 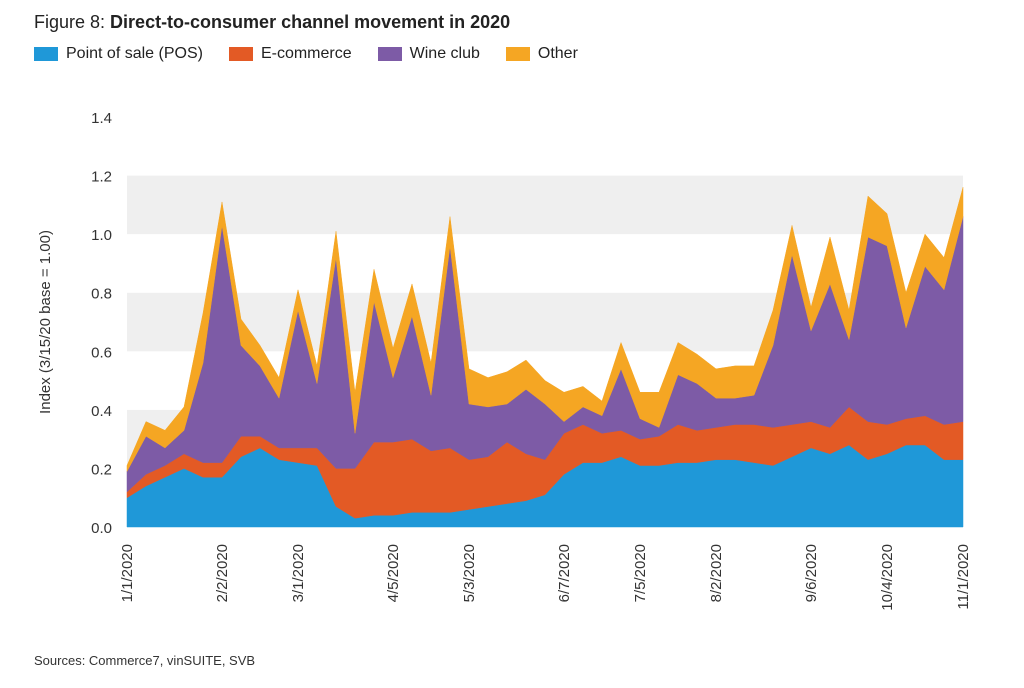 I want to click on legend-item-other: Other, so click(x=541, y=54).